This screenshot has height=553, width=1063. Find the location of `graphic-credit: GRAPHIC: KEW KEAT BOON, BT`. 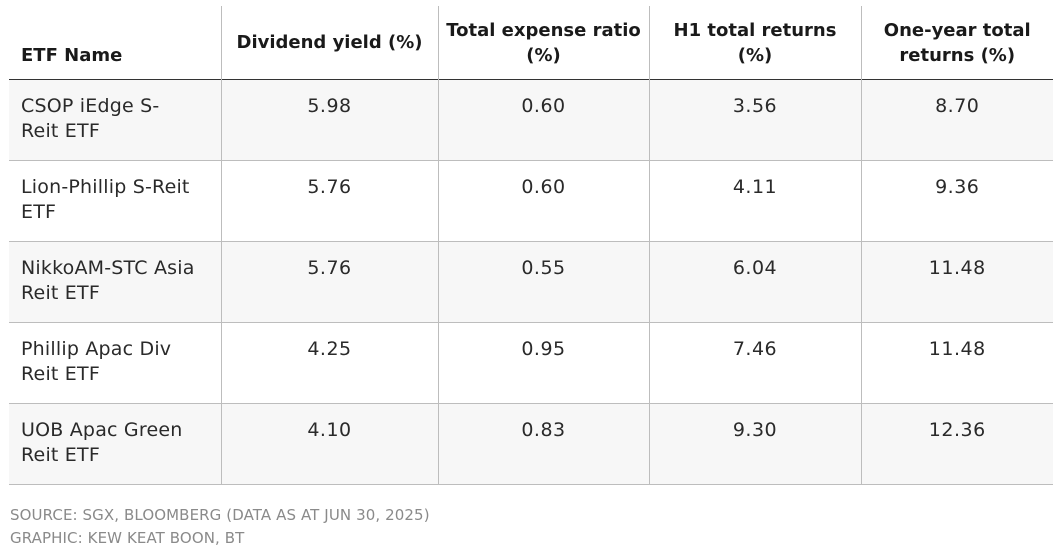

graphic-credit: GRAPHIC: KEW KEAT BOON, BT is located at coordinates (127, 538).